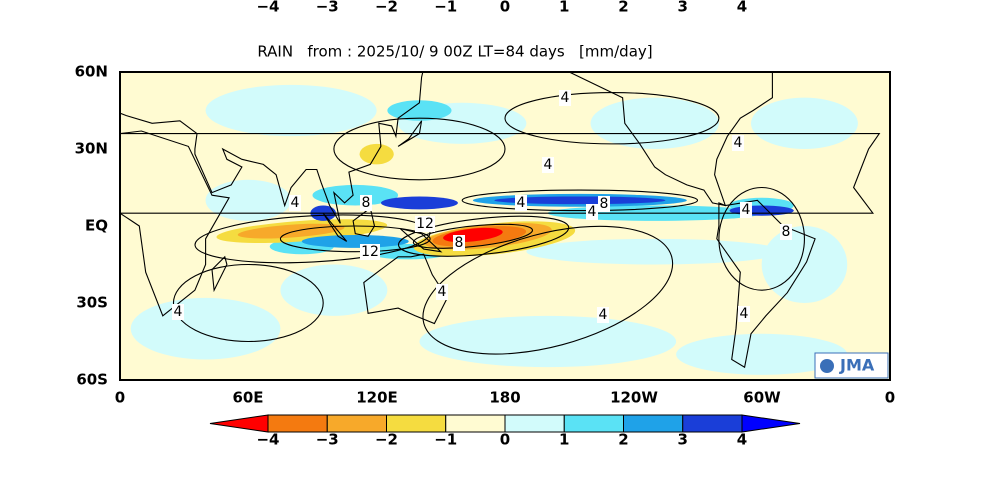  I want to click on colorbar-label: −2, so click(386, 8).